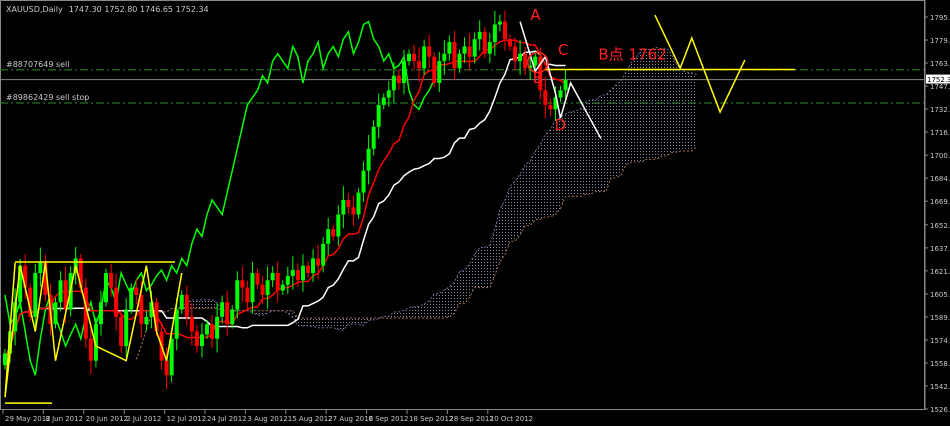 The height and width of the screenshot is (426, 950). Describe the element at coordinates (471, 419) in the screenshot. I see `time-tick-label: 28 Sep 2012` at that location.